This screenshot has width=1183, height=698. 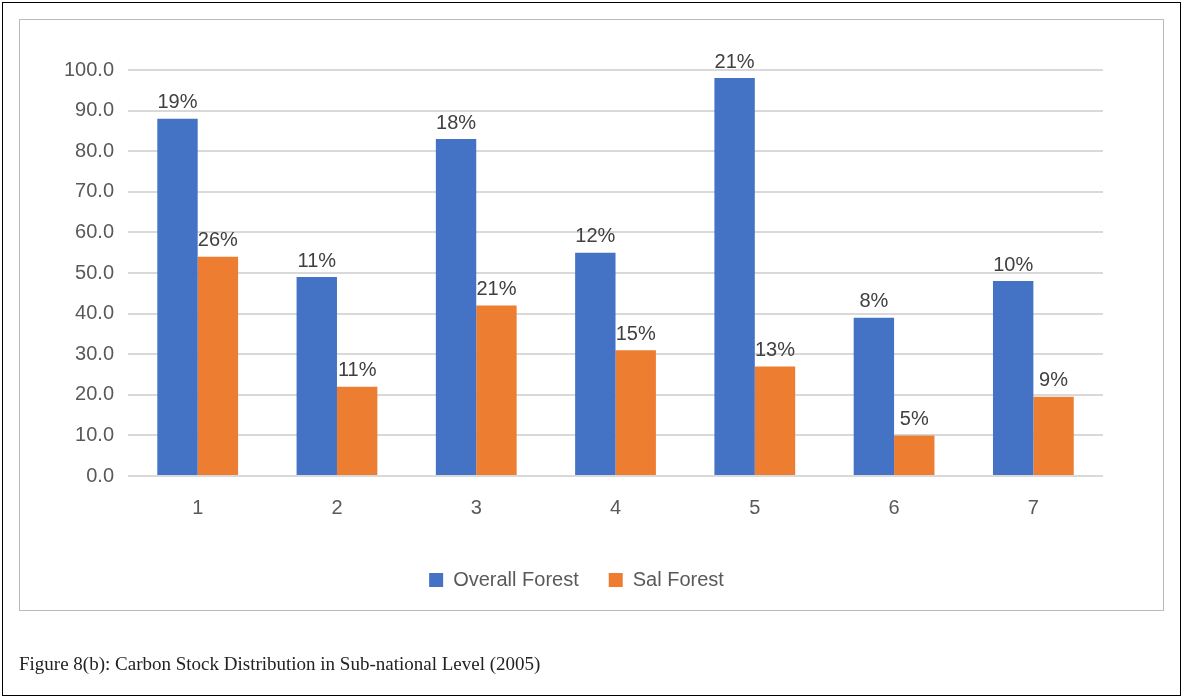 What do you see at coordinates (635, 332) in the screenshot?
I see `annotation: 15%` at bounding box center [635, 332].